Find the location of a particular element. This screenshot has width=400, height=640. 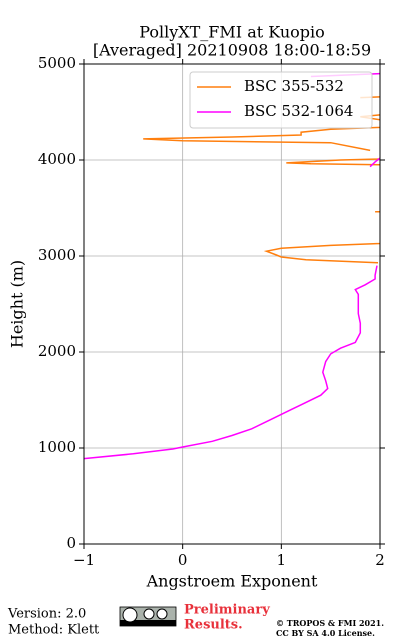

preliminary: Preliminary is located at coordinates (227, 610).